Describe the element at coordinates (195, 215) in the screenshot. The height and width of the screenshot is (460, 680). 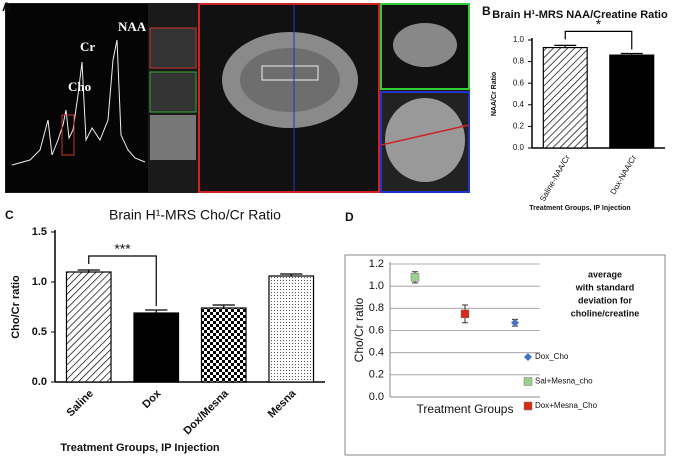
I see `chart-title: Brain H¹-MRS Cho/Cr Ratio` at that location.